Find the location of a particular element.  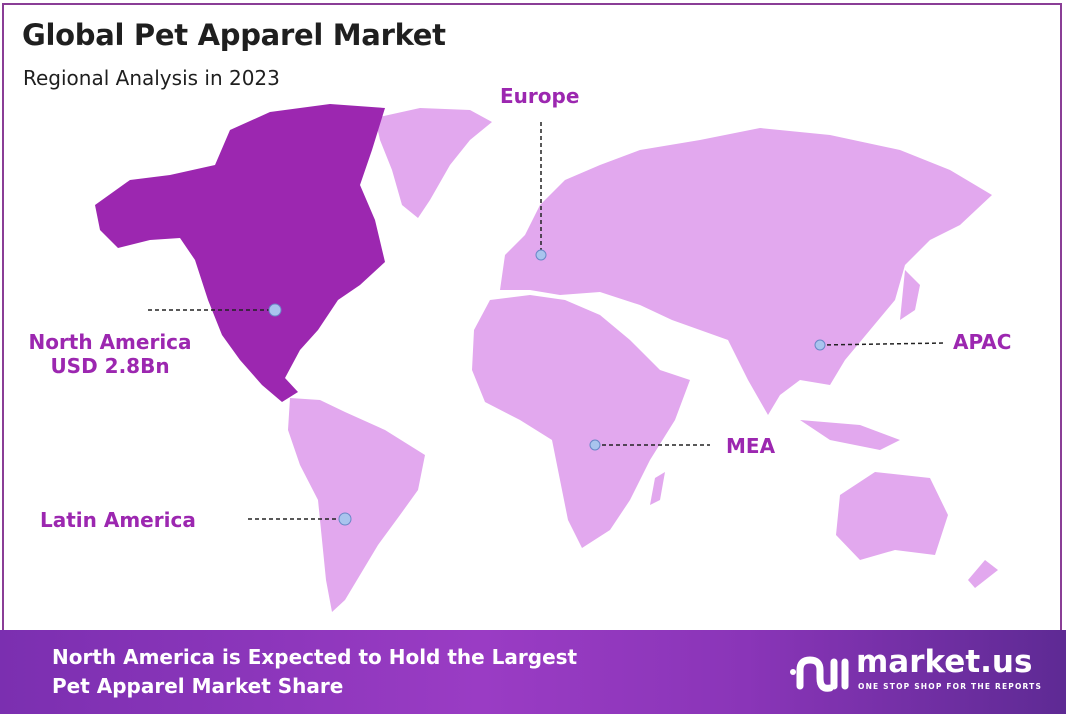

latin-america-marker is located at coordinates (345, 519).